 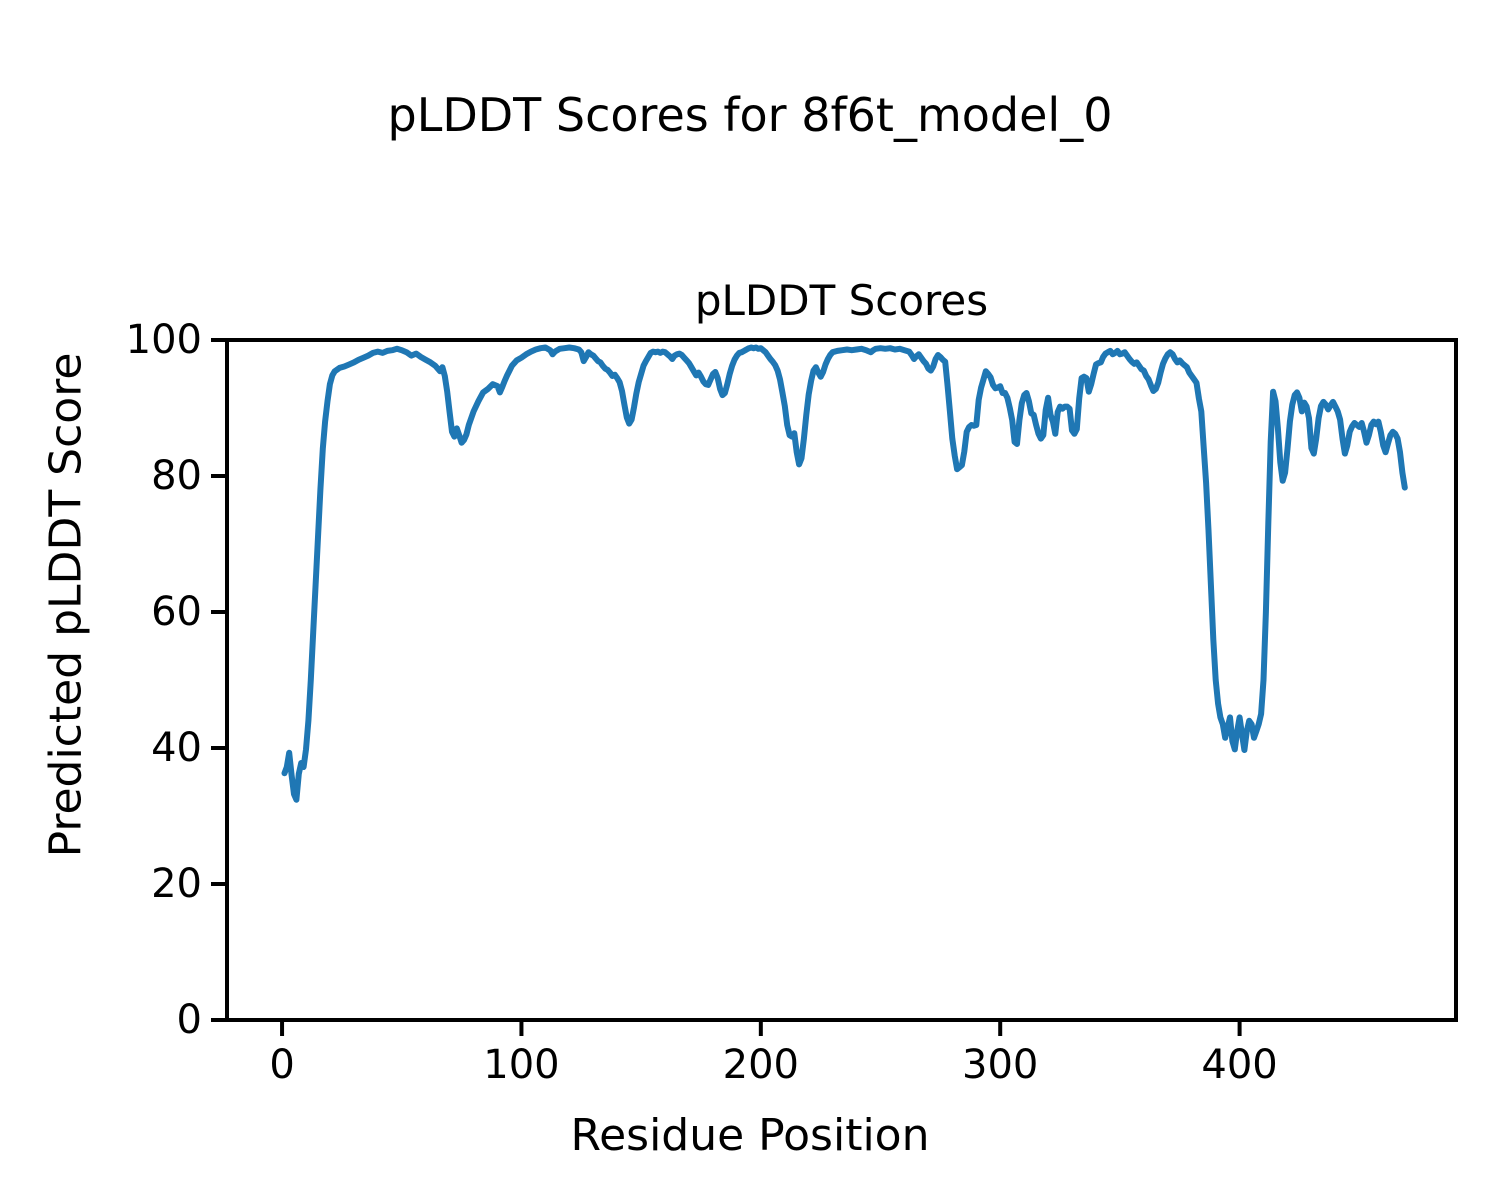 What do you see at coordinates (521, 1065) in the screenshot?
I see `x-tick-label: 100` at bounding box center [521, 1065].